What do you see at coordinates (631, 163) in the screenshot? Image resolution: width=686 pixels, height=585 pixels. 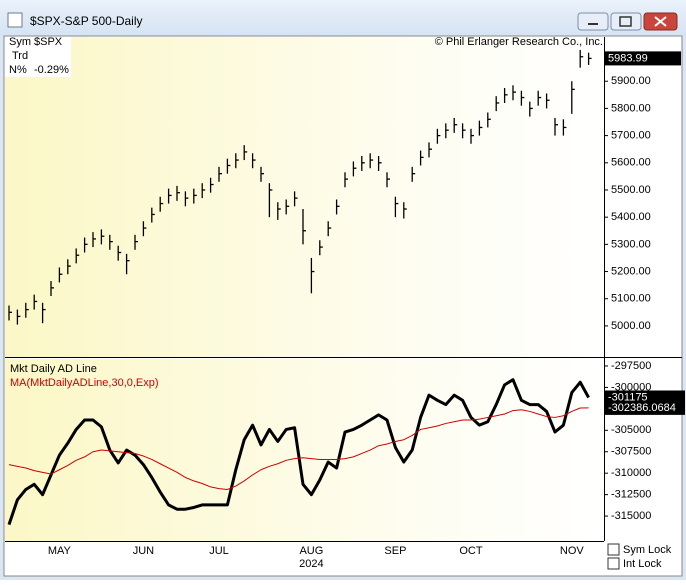 I see `y-tick-label: 5600.00` at bounding box center [631, 163].